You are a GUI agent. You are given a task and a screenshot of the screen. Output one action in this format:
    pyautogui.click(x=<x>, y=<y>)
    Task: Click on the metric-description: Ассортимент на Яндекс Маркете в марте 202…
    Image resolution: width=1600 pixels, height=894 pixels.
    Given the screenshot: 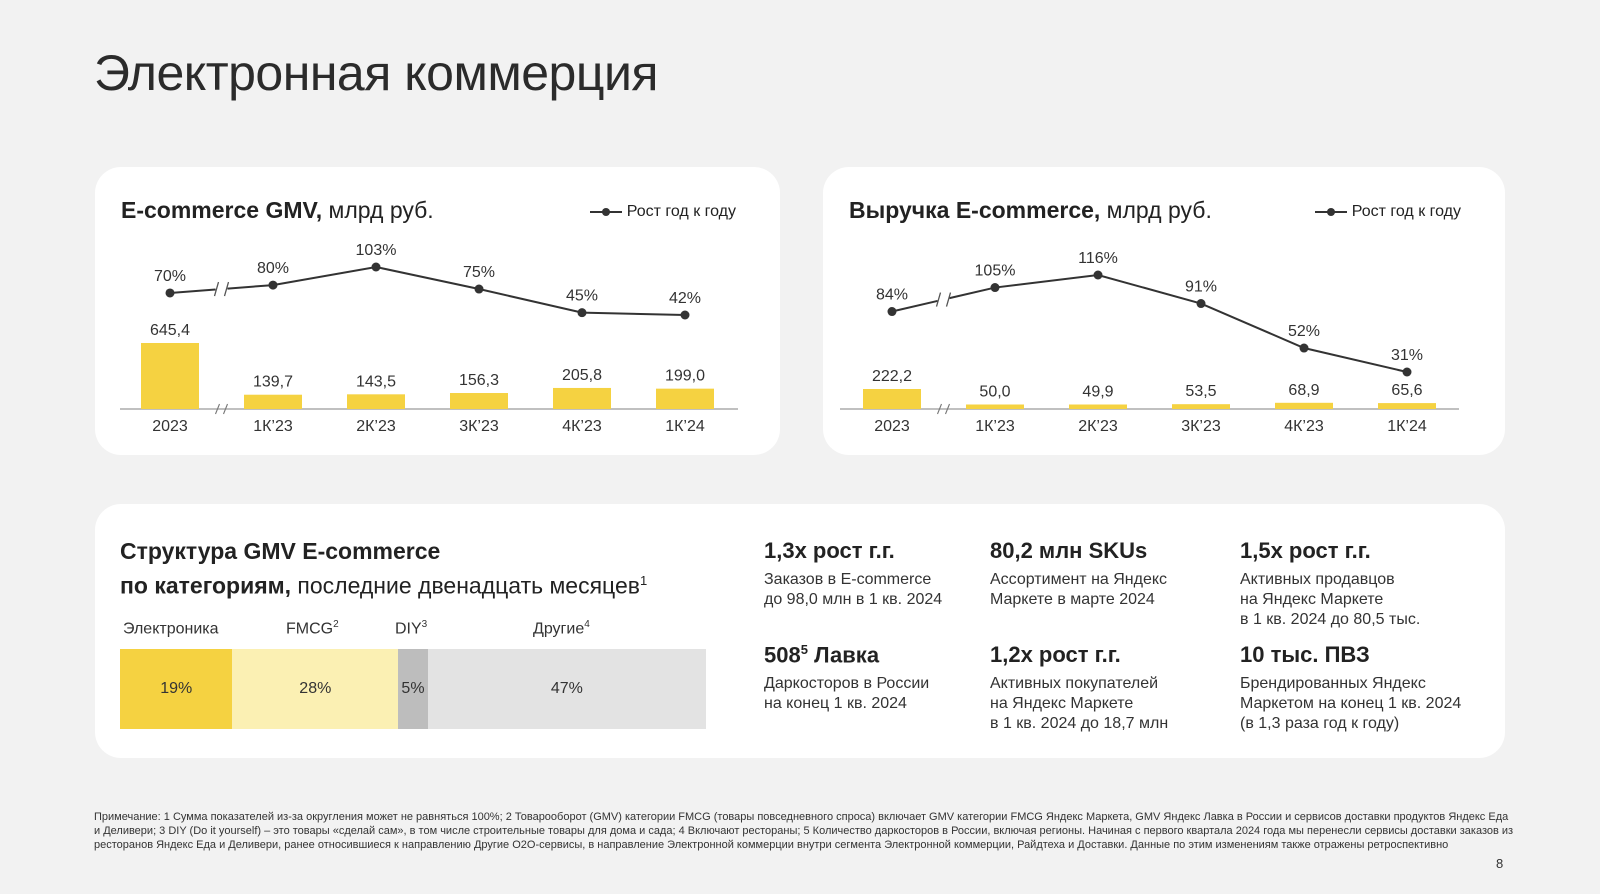 What is the action you would take?
    pyautogui.click(x=1105, y=590)
    